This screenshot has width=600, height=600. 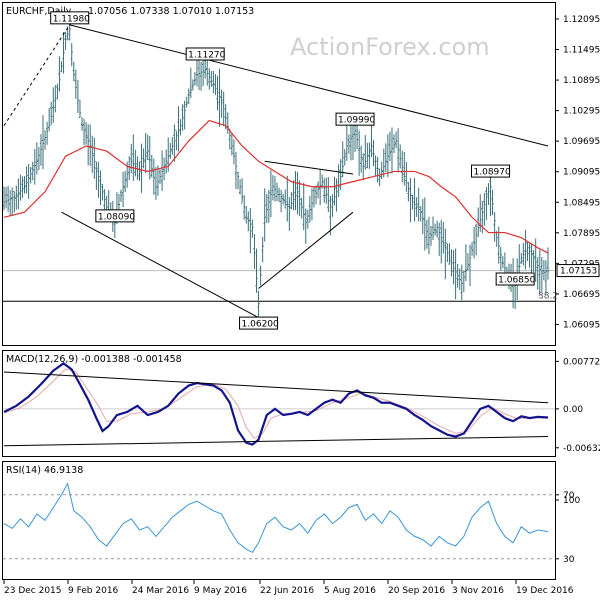 What do you see at coordinates (581, 81) in the screenshot?
I see `price-y-tick-label: 1.10895` at bounding box center [581, 81].